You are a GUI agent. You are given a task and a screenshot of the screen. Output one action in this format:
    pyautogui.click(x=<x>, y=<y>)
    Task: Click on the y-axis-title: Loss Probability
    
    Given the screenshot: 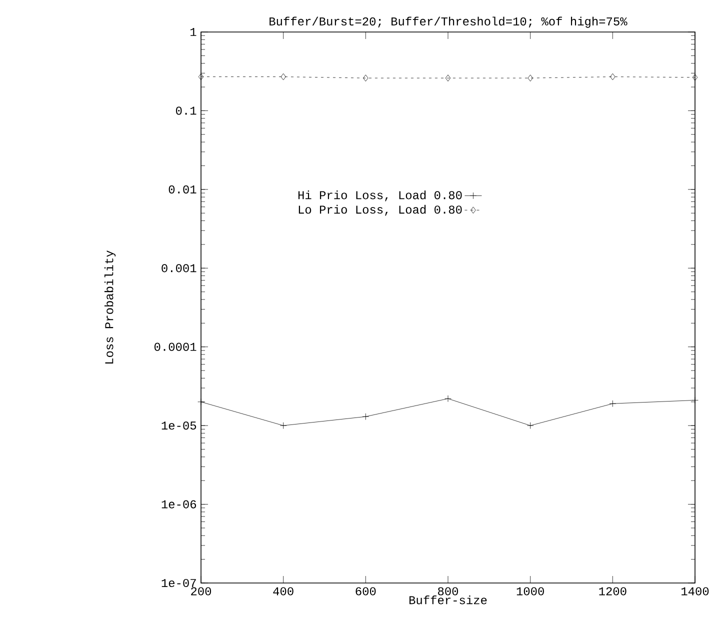 What is the action you would take?
    pyautogui.click(x=110, y=307)
    